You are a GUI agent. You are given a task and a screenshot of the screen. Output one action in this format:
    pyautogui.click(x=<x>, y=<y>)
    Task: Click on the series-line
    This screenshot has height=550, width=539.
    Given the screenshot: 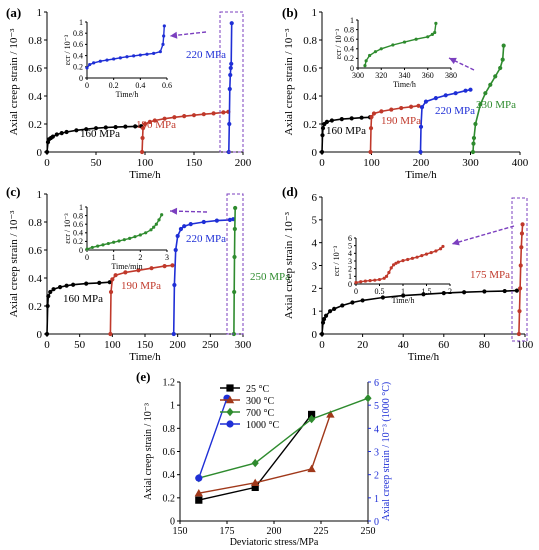 What is the action you would take?
    pyautogui.click(x=283, y=438)
    